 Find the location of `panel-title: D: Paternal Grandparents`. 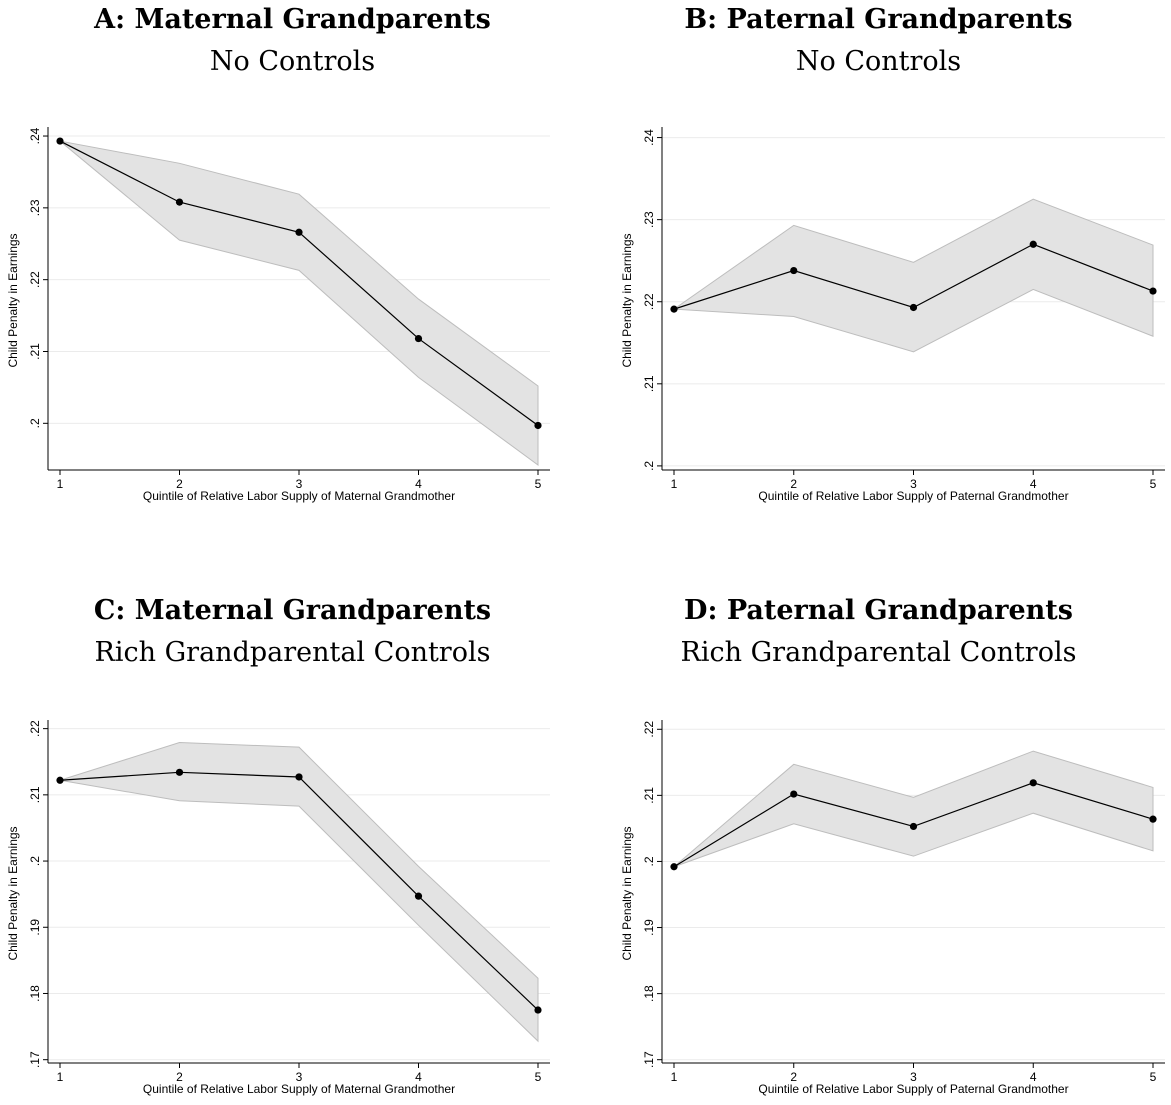

panel-title: D: Paternal Grandparents is located at coordinates (878, 610).